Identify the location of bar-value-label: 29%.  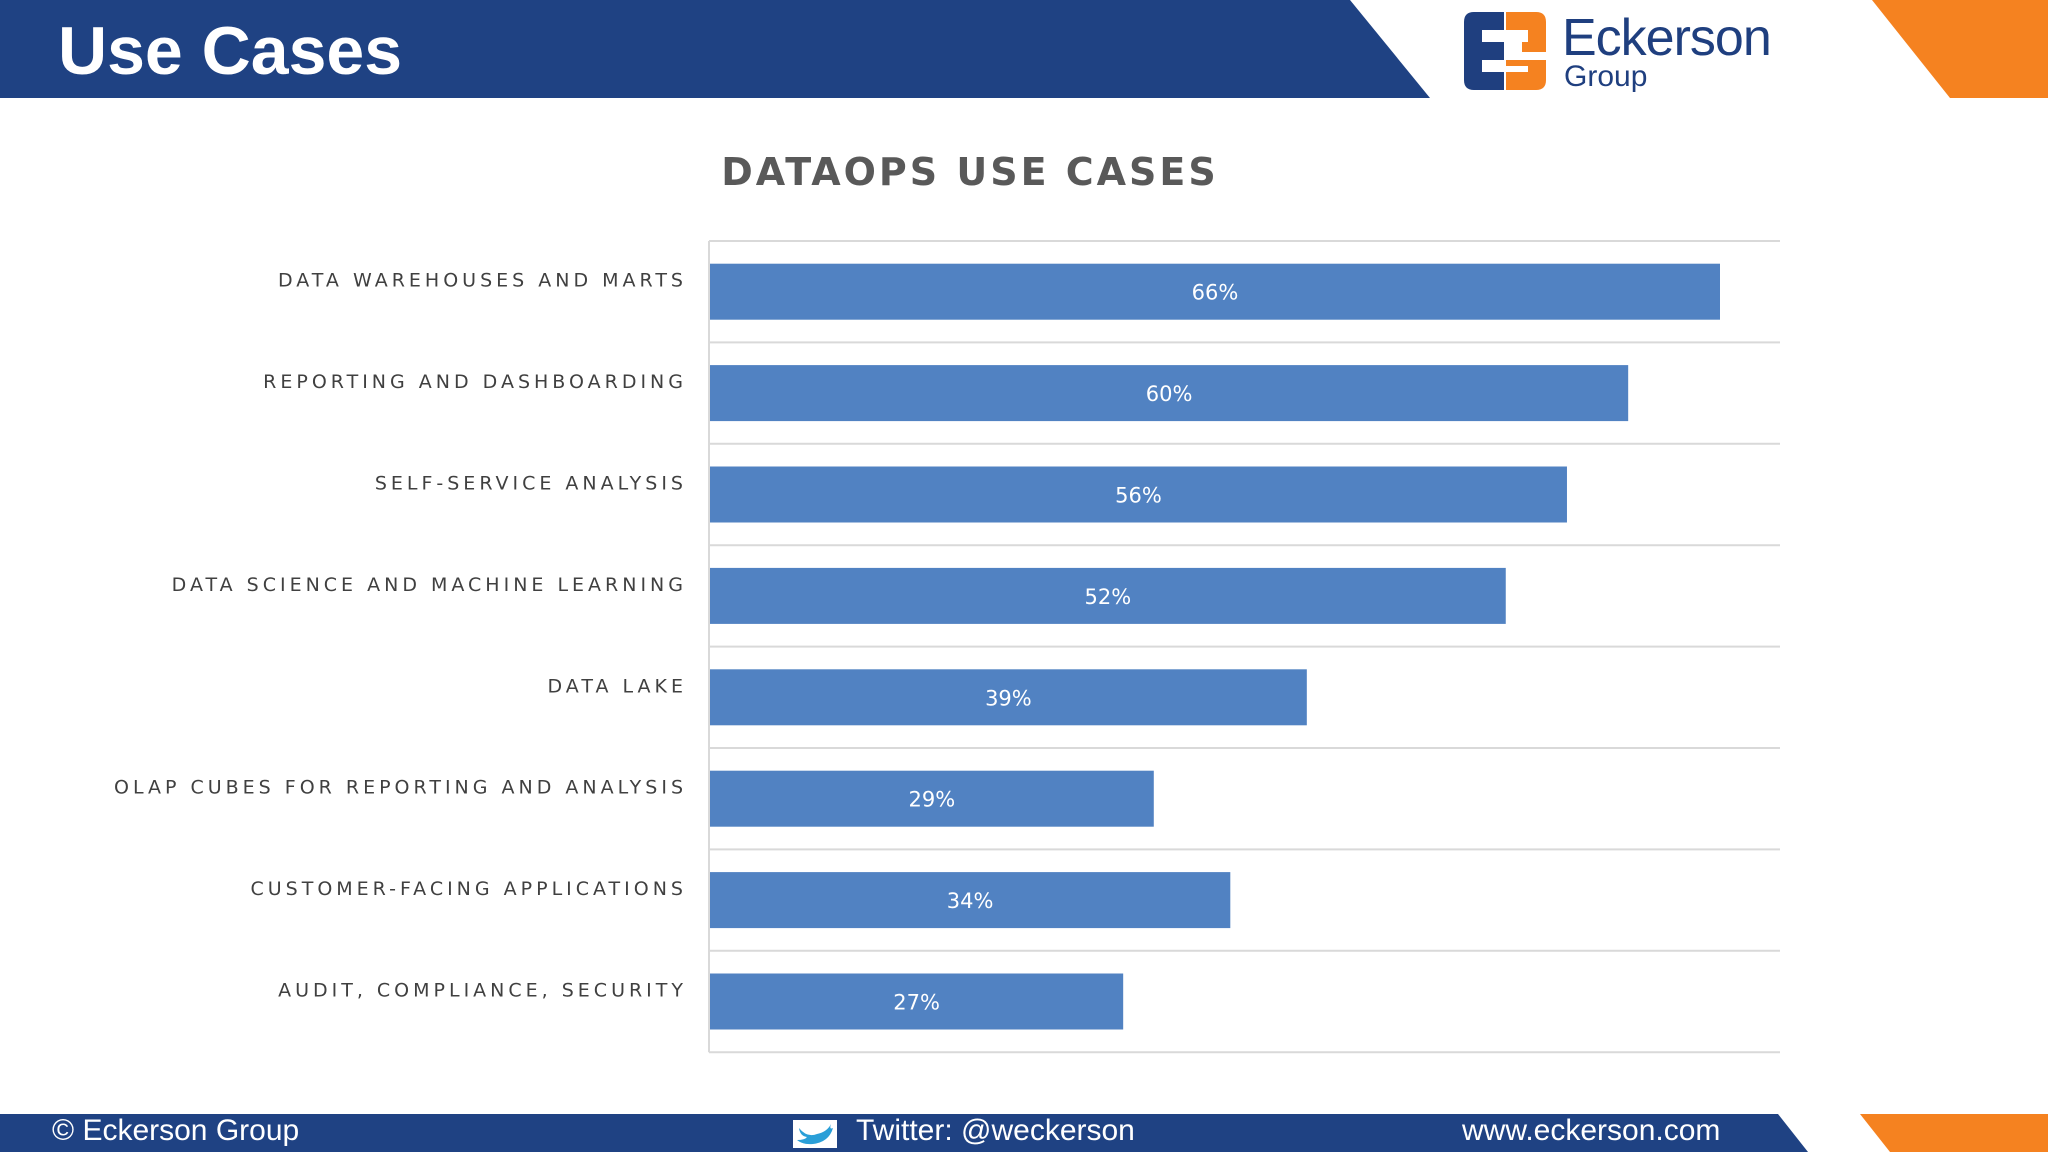
(932, 800).